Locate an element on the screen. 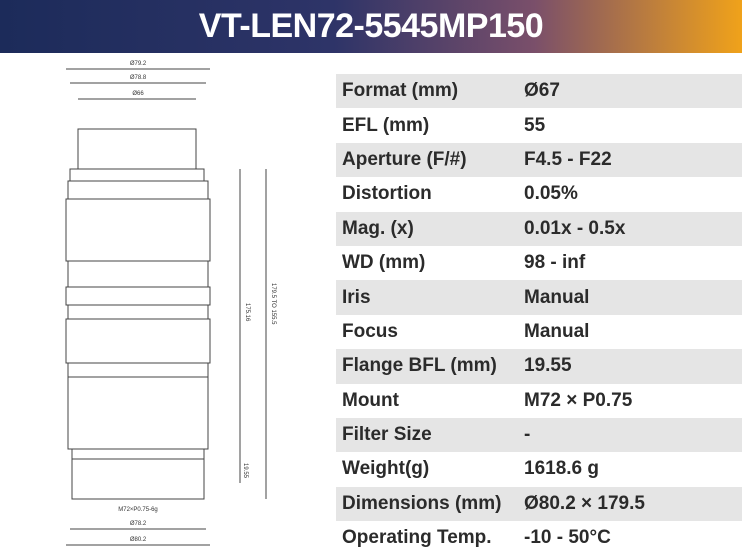 The height and width of the screenshot is (558, 742). spec-label: Operating Temp. is located at coordinates (417, 538).